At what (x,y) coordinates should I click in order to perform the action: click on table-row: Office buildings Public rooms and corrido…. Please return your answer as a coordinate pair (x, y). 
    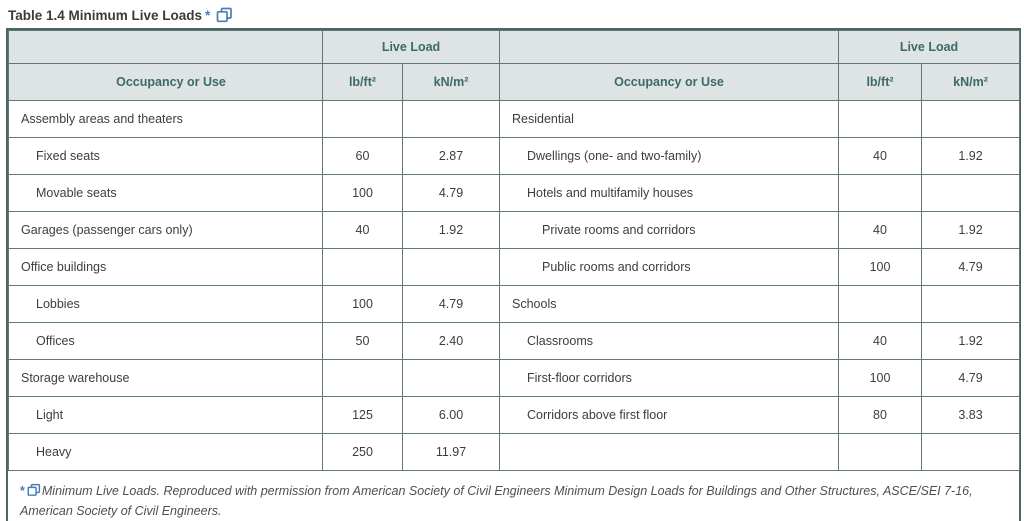
    Looking at the image, I should click on (514, 267).